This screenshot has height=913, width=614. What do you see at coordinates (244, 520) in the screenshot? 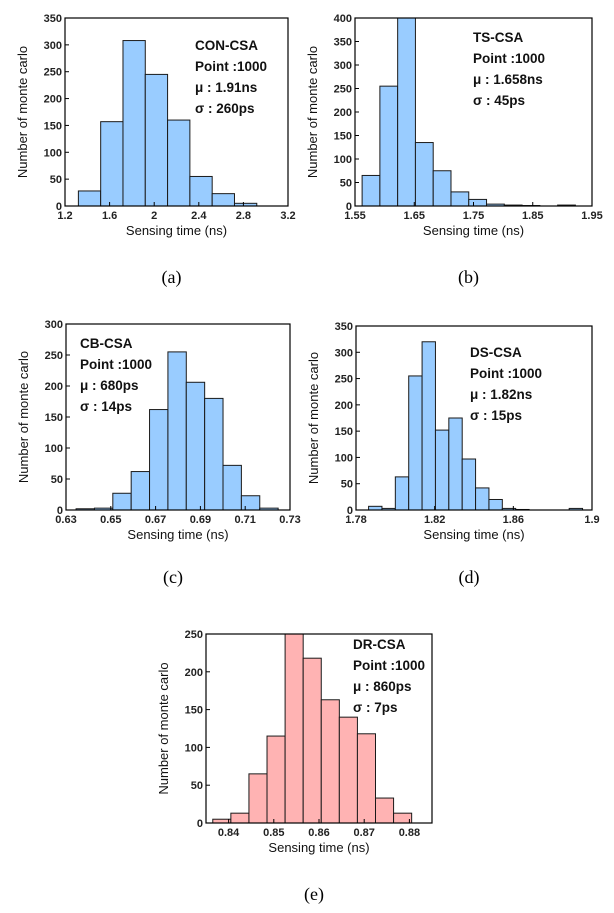
I see `x-tick-label: 0.71` at bounding box center [244, 520].